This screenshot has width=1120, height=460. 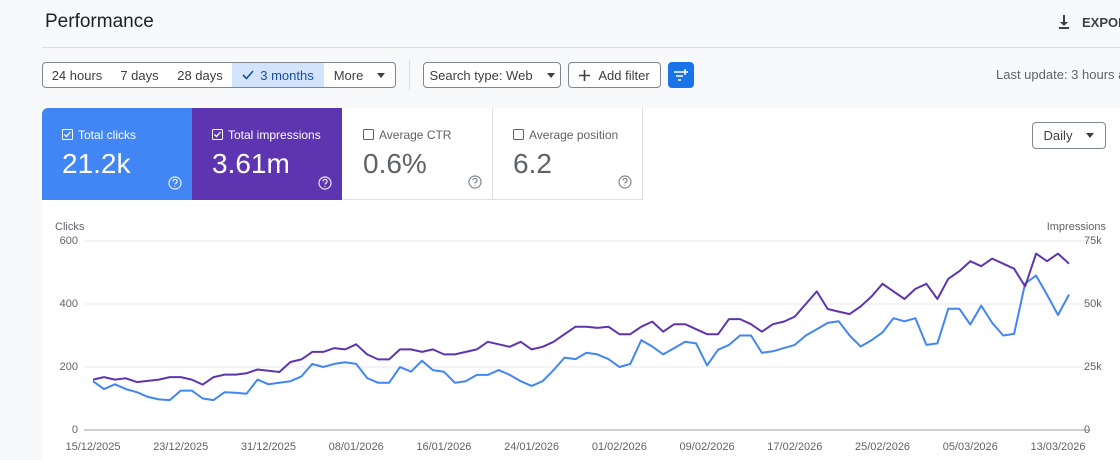 I want to click on metric-value: 21.2k, so click(x=96, y=163).